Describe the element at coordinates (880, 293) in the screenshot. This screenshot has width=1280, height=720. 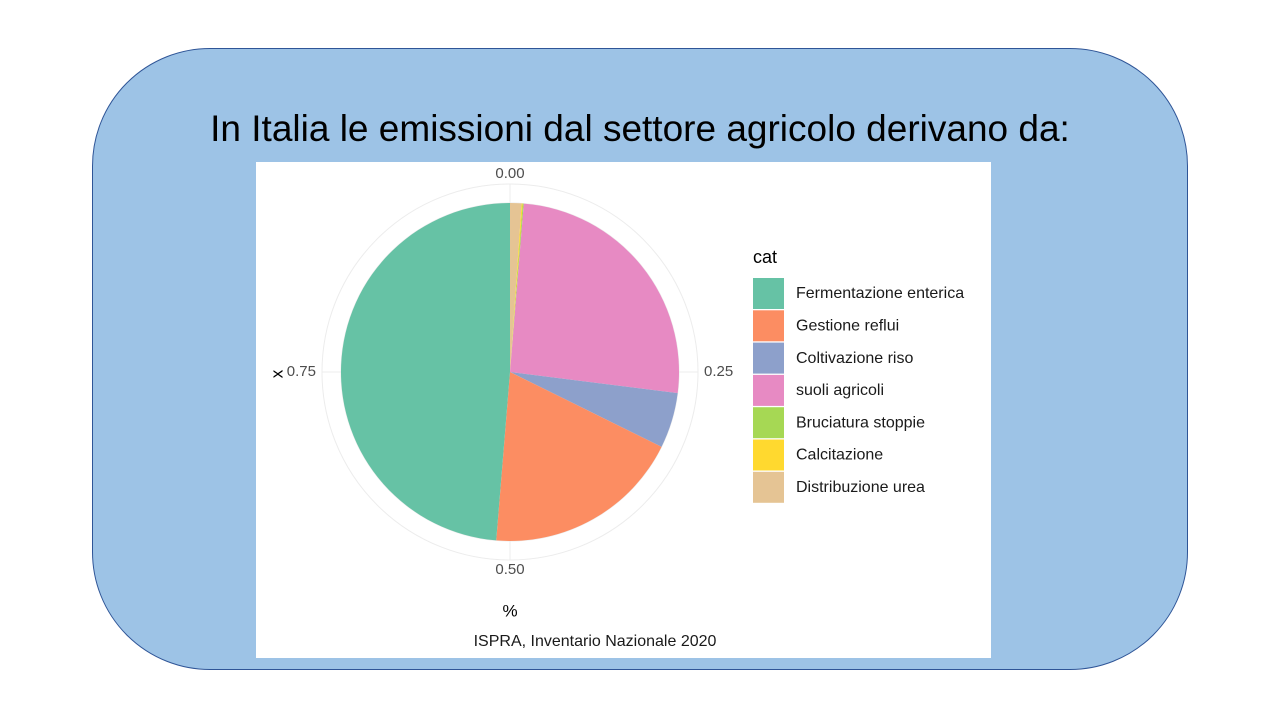
I see `legend-label: Fermentazione enterica` at that location.